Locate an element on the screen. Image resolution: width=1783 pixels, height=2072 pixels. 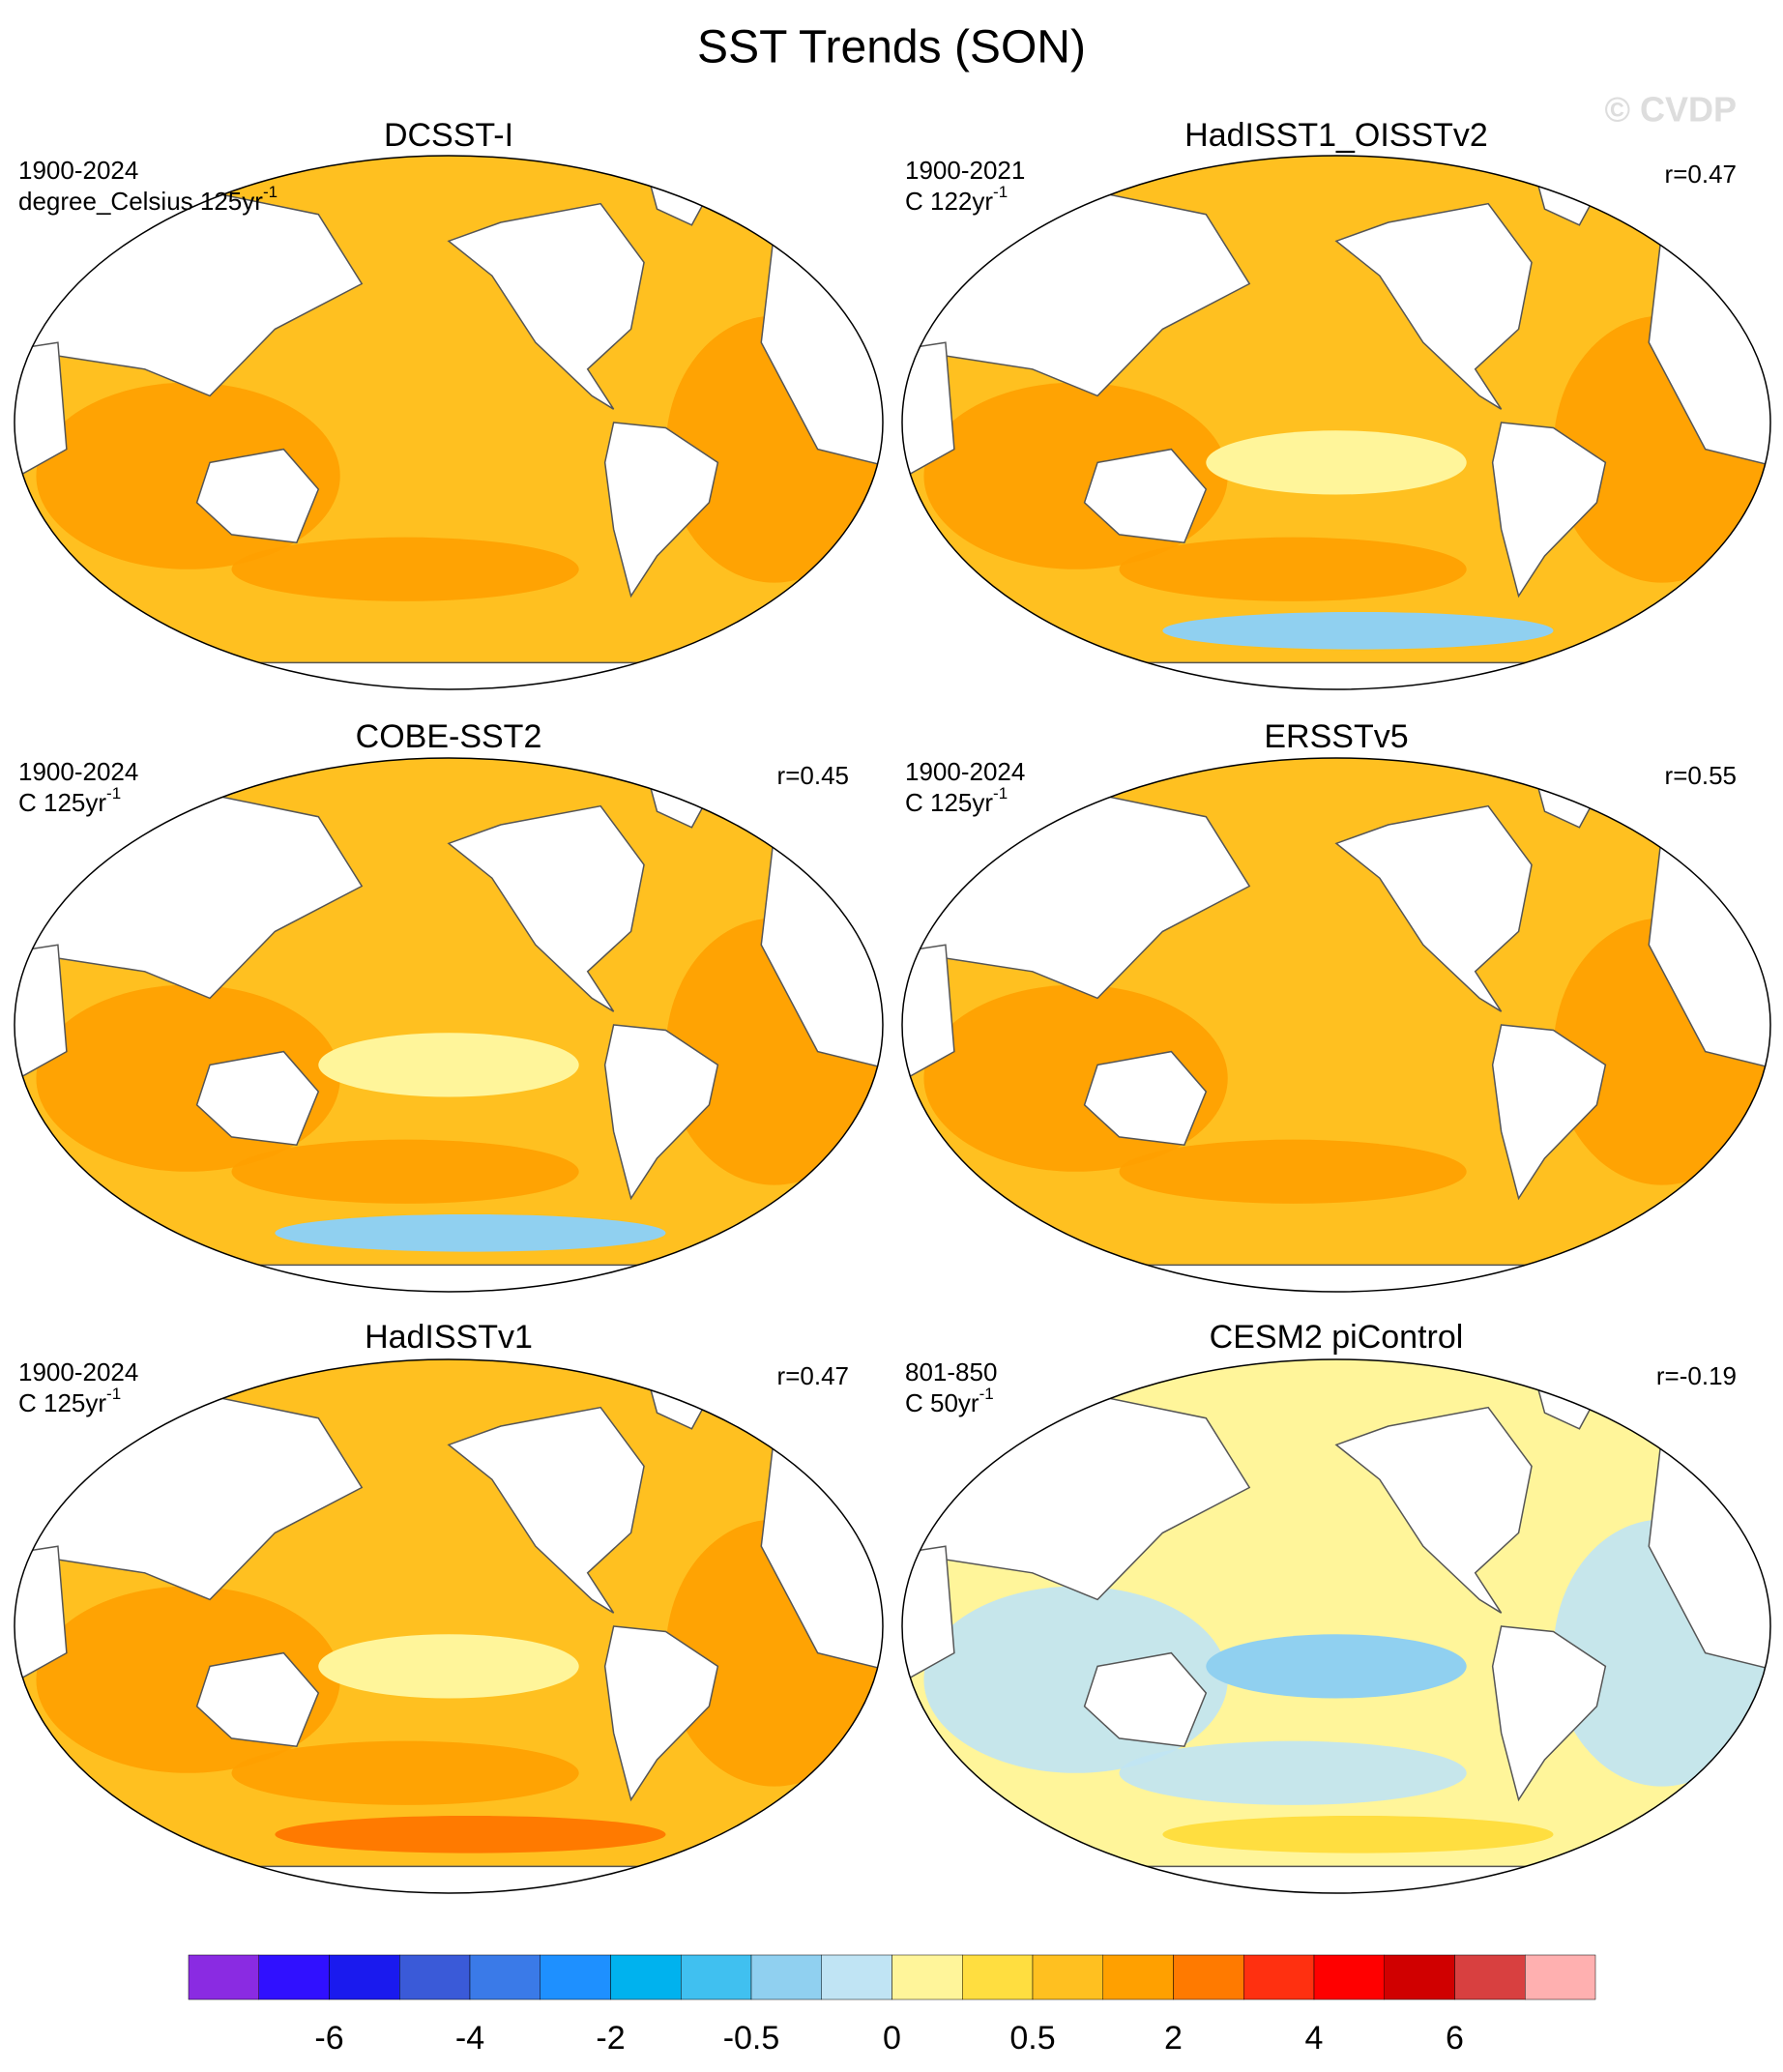
colorbar-label: 2 is located at coordinates (1174, 2039).